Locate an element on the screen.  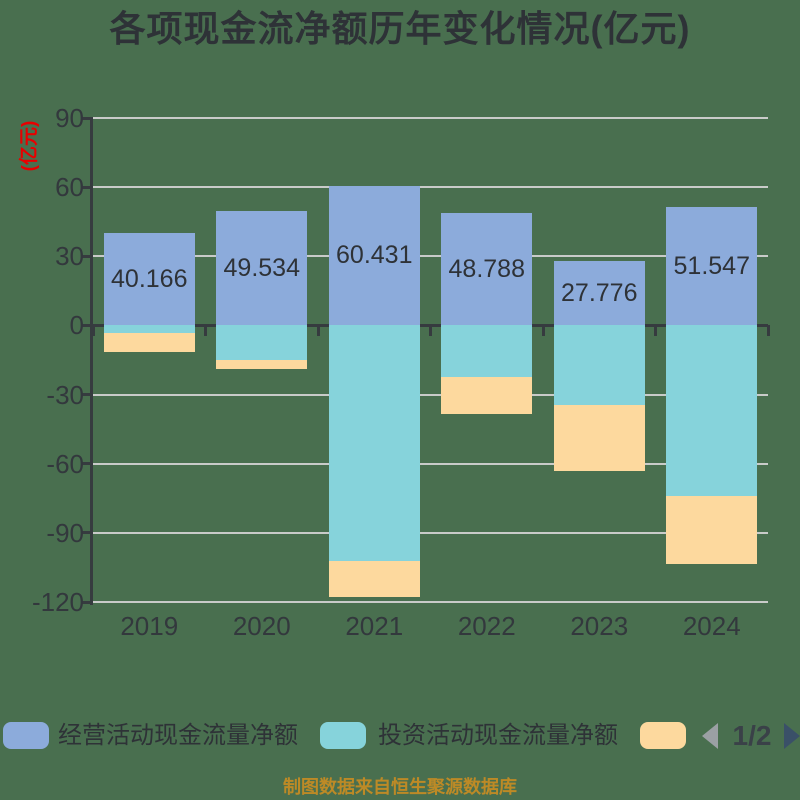
bar-segment-series3-2022 is located at coordinates (487, 396).